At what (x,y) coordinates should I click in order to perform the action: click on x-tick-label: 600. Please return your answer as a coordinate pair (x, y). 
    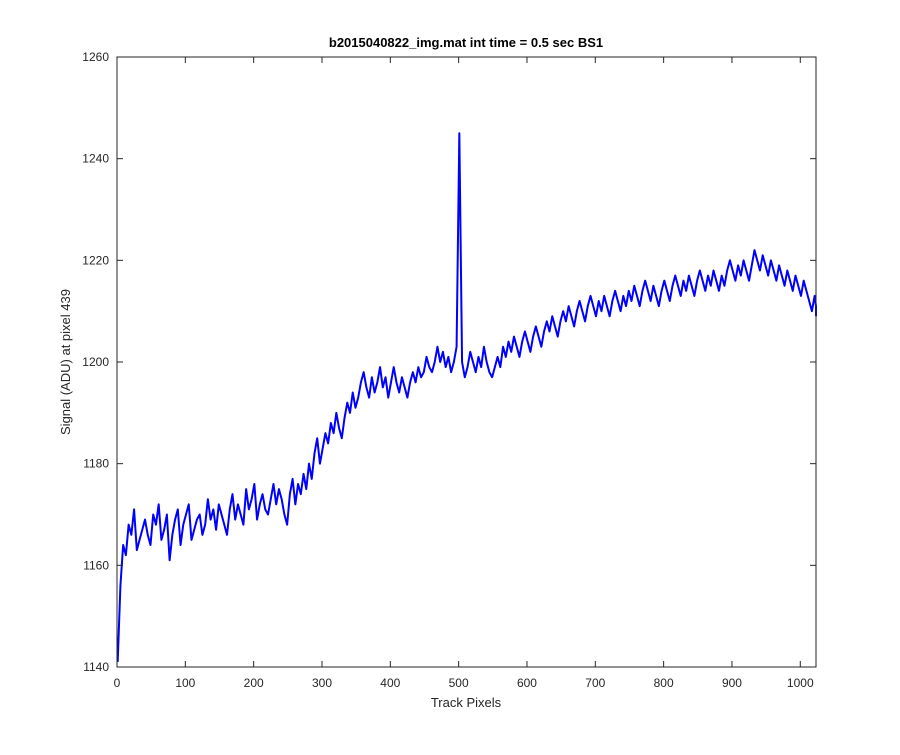
    Looking at the image, I should click on (527, 683).